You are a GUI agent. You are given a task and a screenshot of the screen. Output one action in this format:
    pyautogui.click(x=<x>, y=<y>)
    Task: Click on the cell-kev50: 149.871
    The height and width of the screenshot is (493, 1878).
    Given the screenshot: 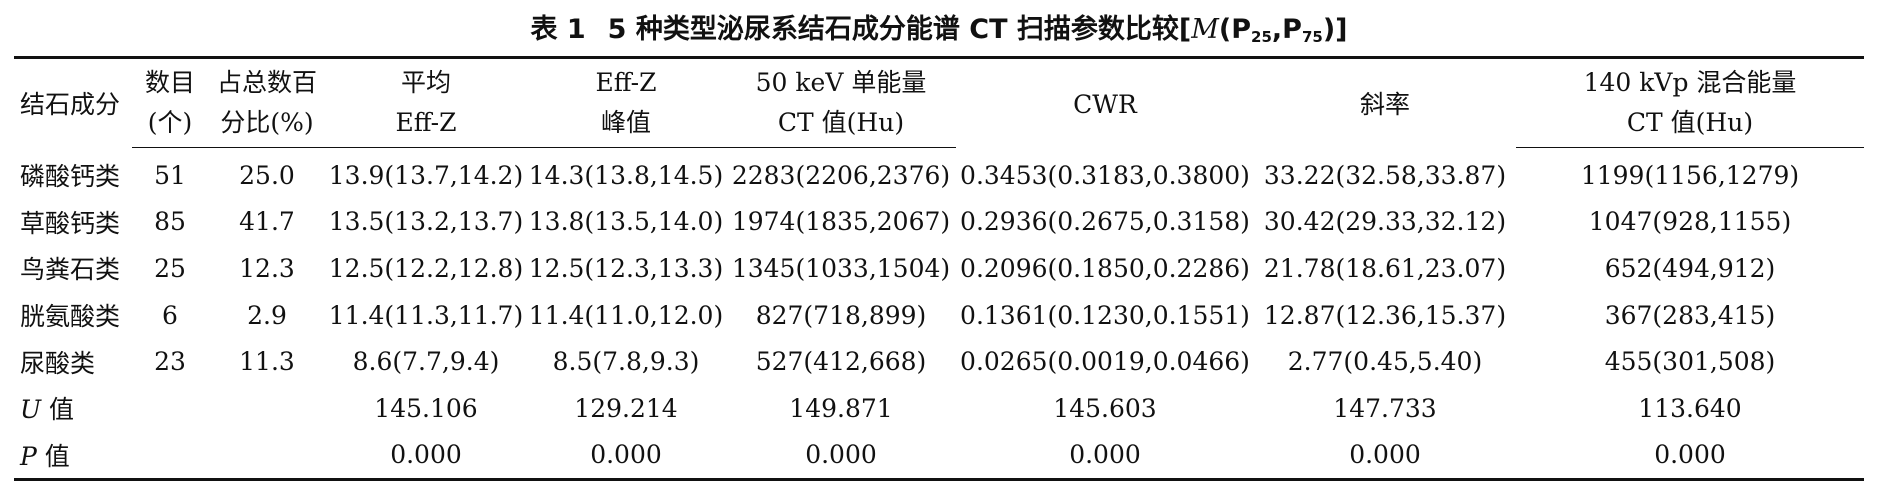 What is the action you would take?
    pyautogui.click(x=841, y=408)
    